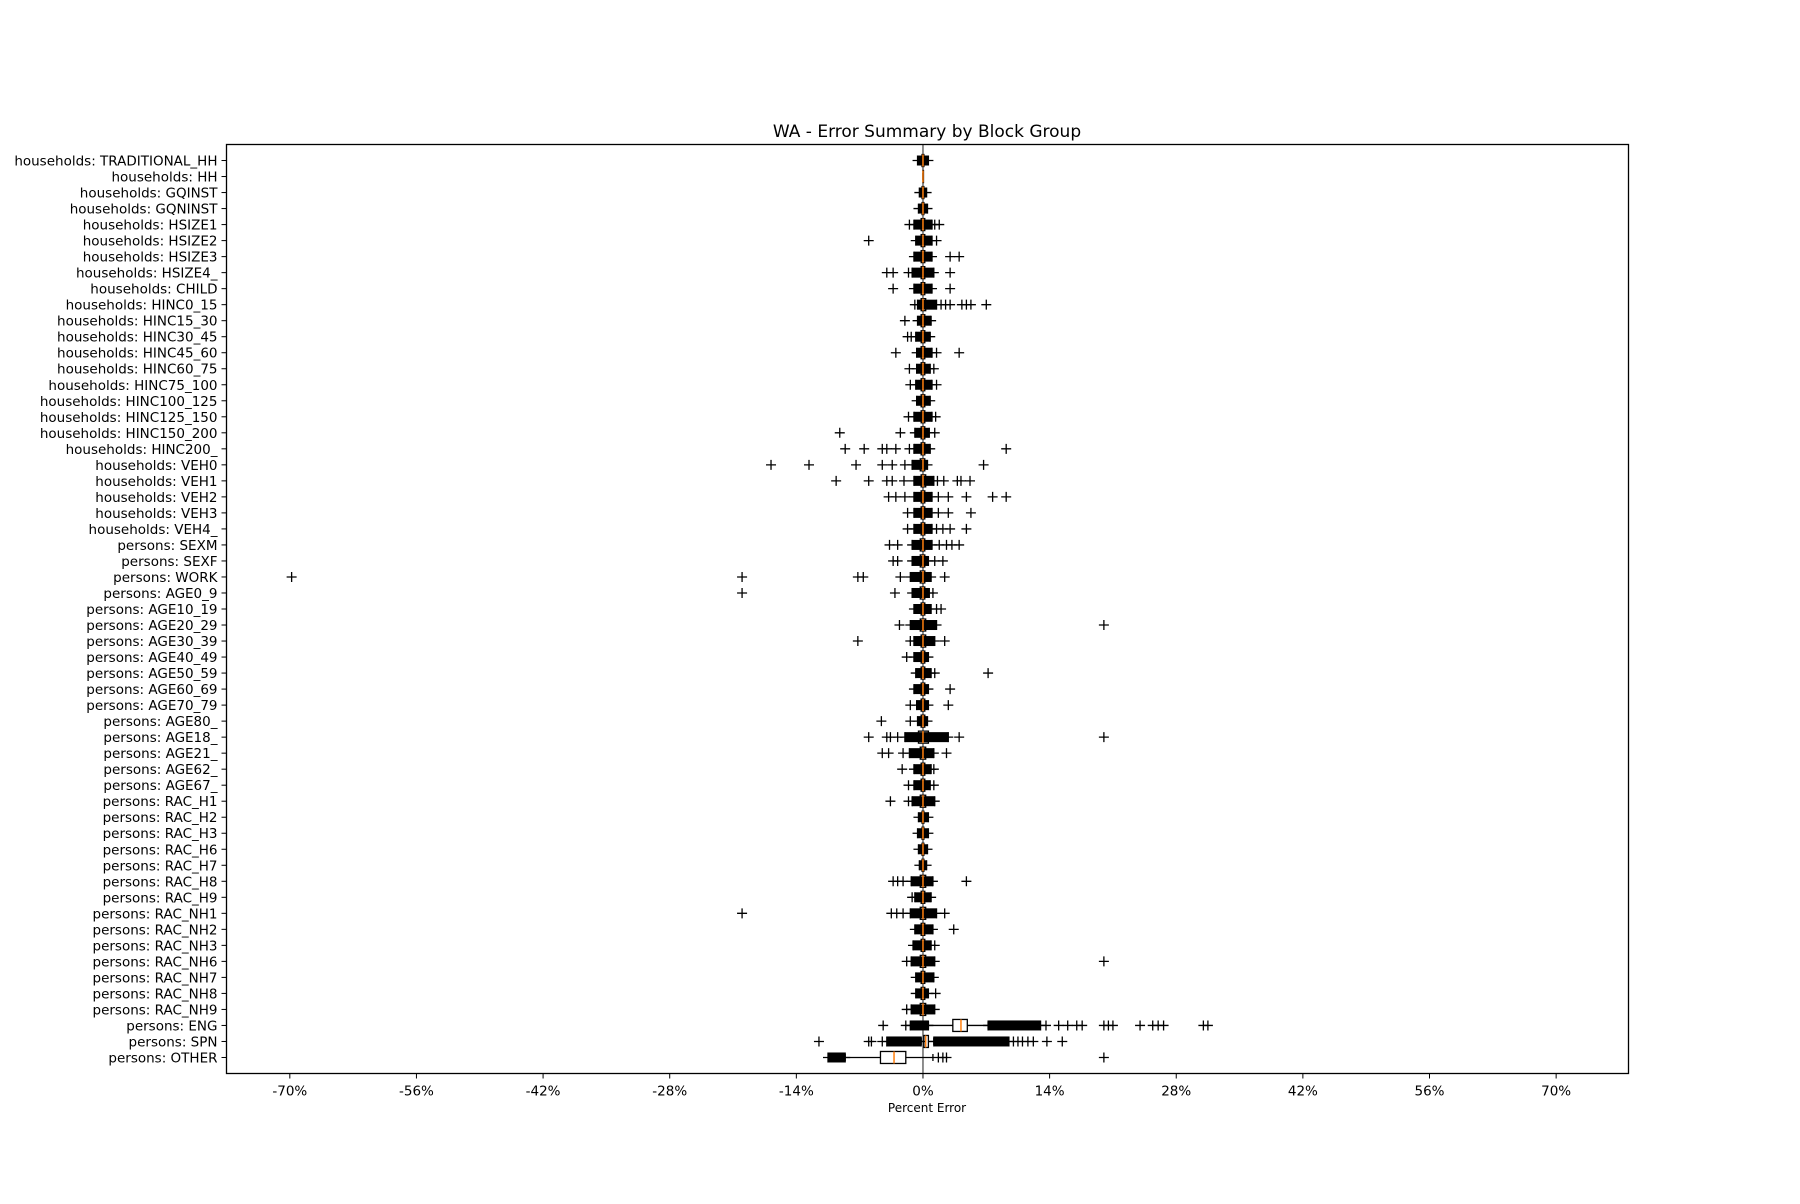 This screenshot has width=1800, height=1204. I want to click on y-tick-label: households: HH, so click(164, 178).